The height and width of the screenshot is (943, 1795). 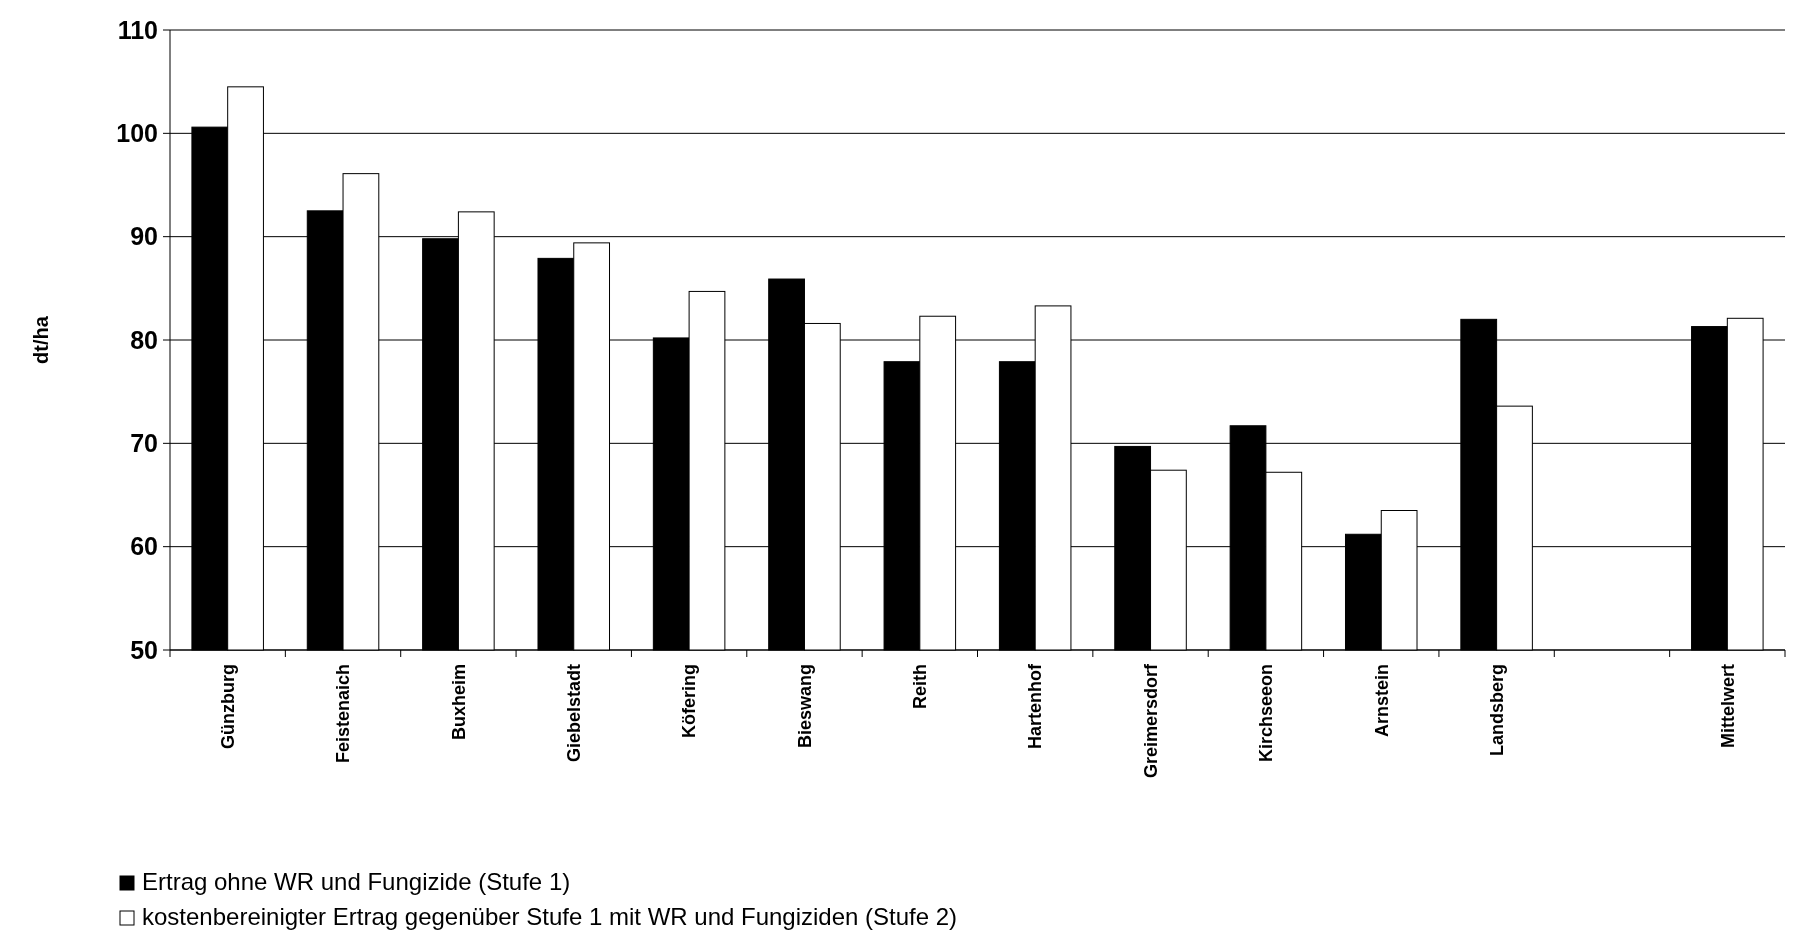 I want to click on y-tick-label: 110, so click(x=137, y=29).